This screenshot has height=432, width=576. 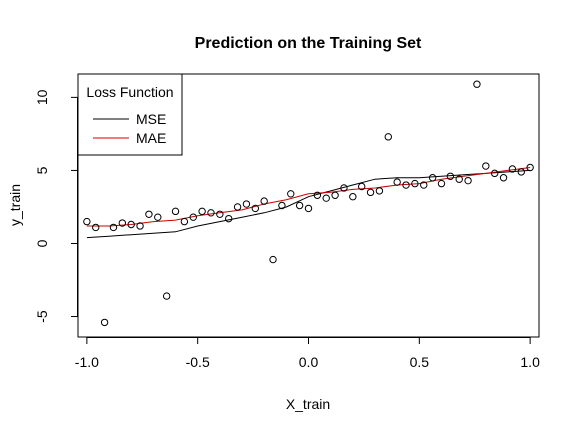 What do you see at coordinates (151, 138) in the screenshot?
I see `legend-label-mae: MAE` at bounding box center [151, 138].